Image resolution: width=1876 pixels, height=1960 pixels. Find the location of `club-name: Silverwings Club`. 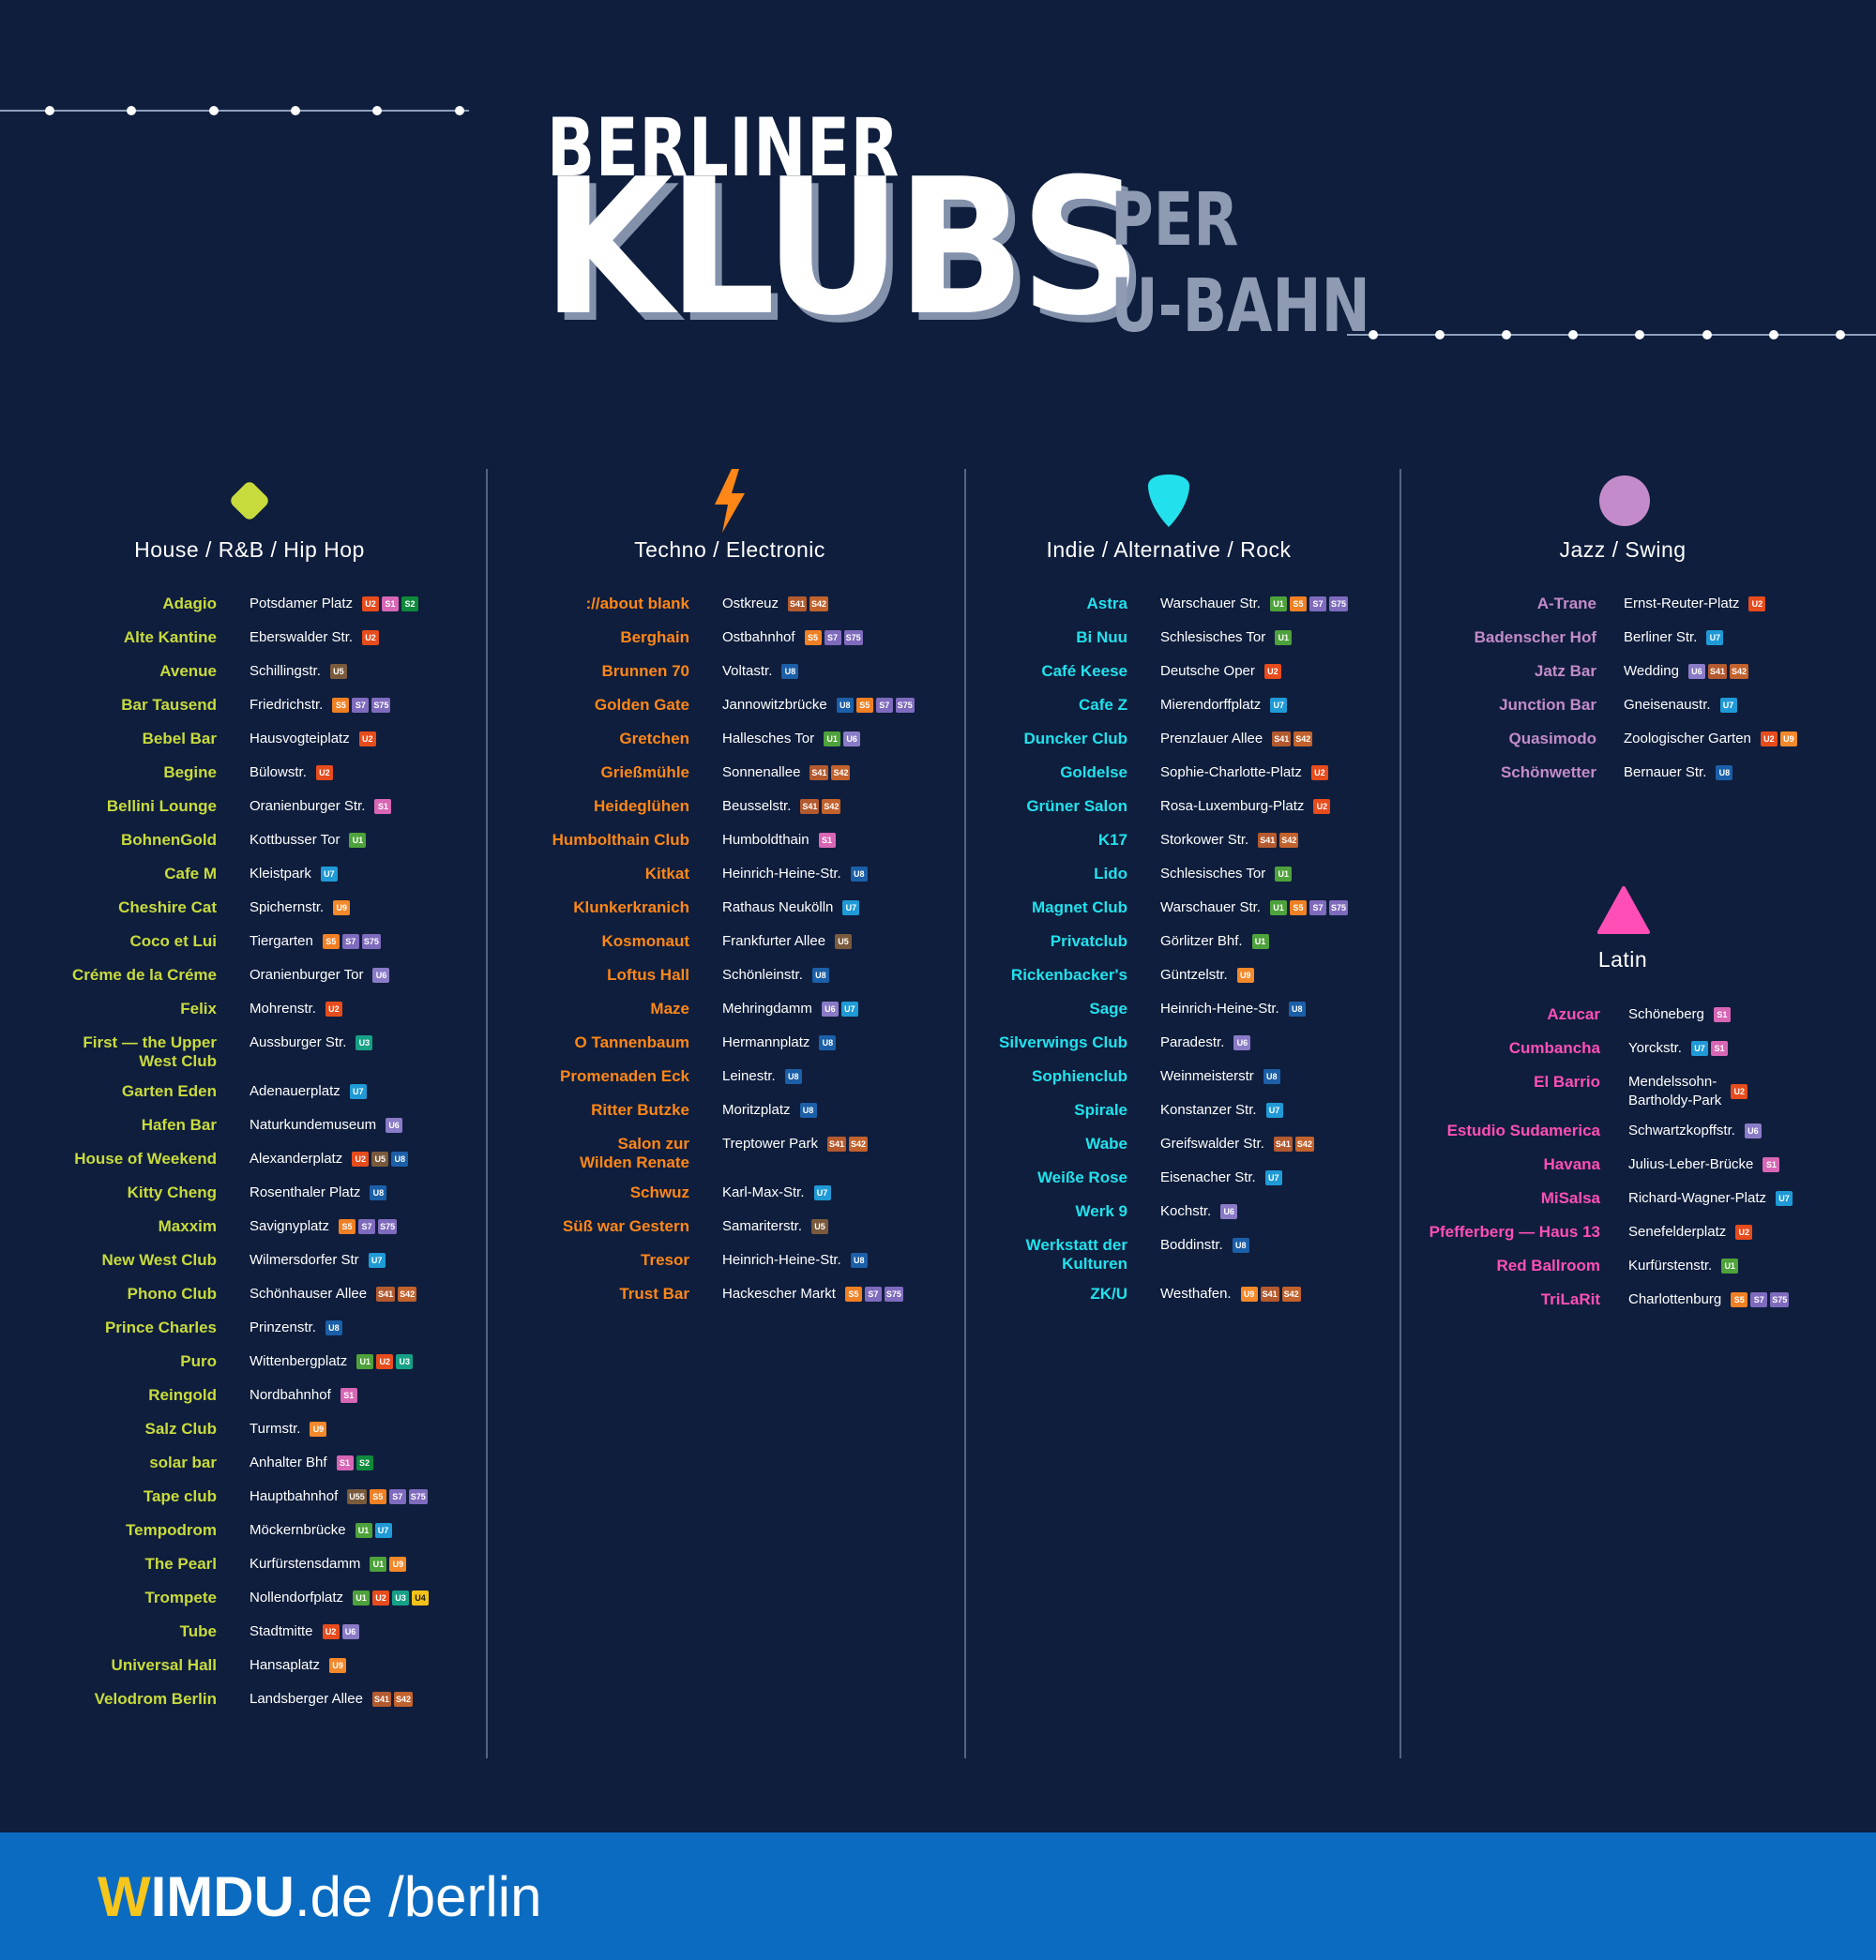

club-name: Silverwings Club is located at coordinates (1063, 1042).